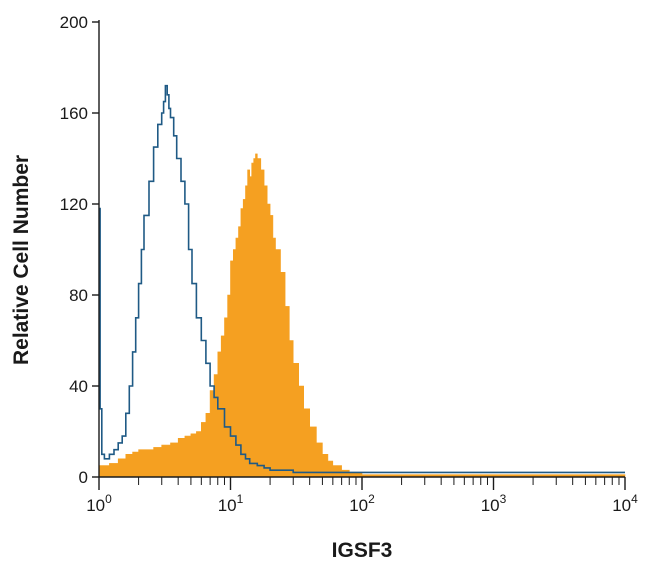 Image resolution: width=650 pixels, height=568 pixels. What do you see at coordinates (362, 503) in the screenshot?
I see `x-tick-label: 10²` at bounding box center [362, 503].